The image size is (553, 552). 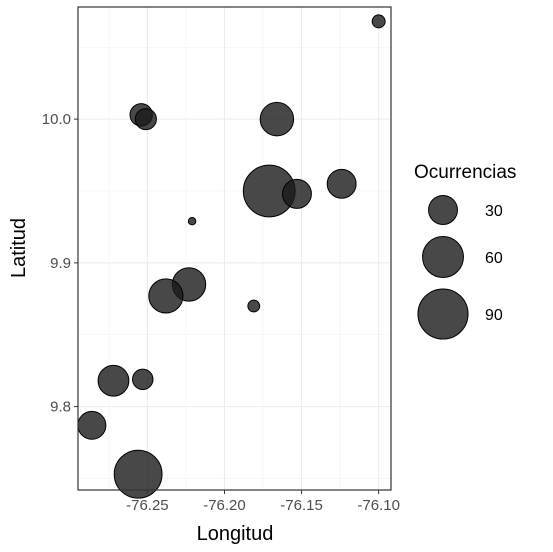 What do you see at coordinates (56, 119) in the screenshot?
I see `y-tick-label: 10.0` at bounding box center [56, 119].